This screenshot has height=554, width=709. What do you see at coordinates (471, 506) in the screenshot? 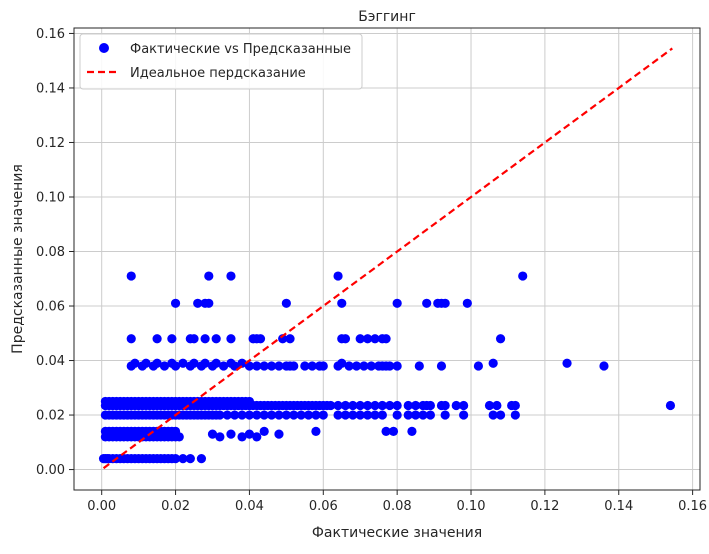
I see `x-tick-label: 0.10` at bounding box center [471, 506].